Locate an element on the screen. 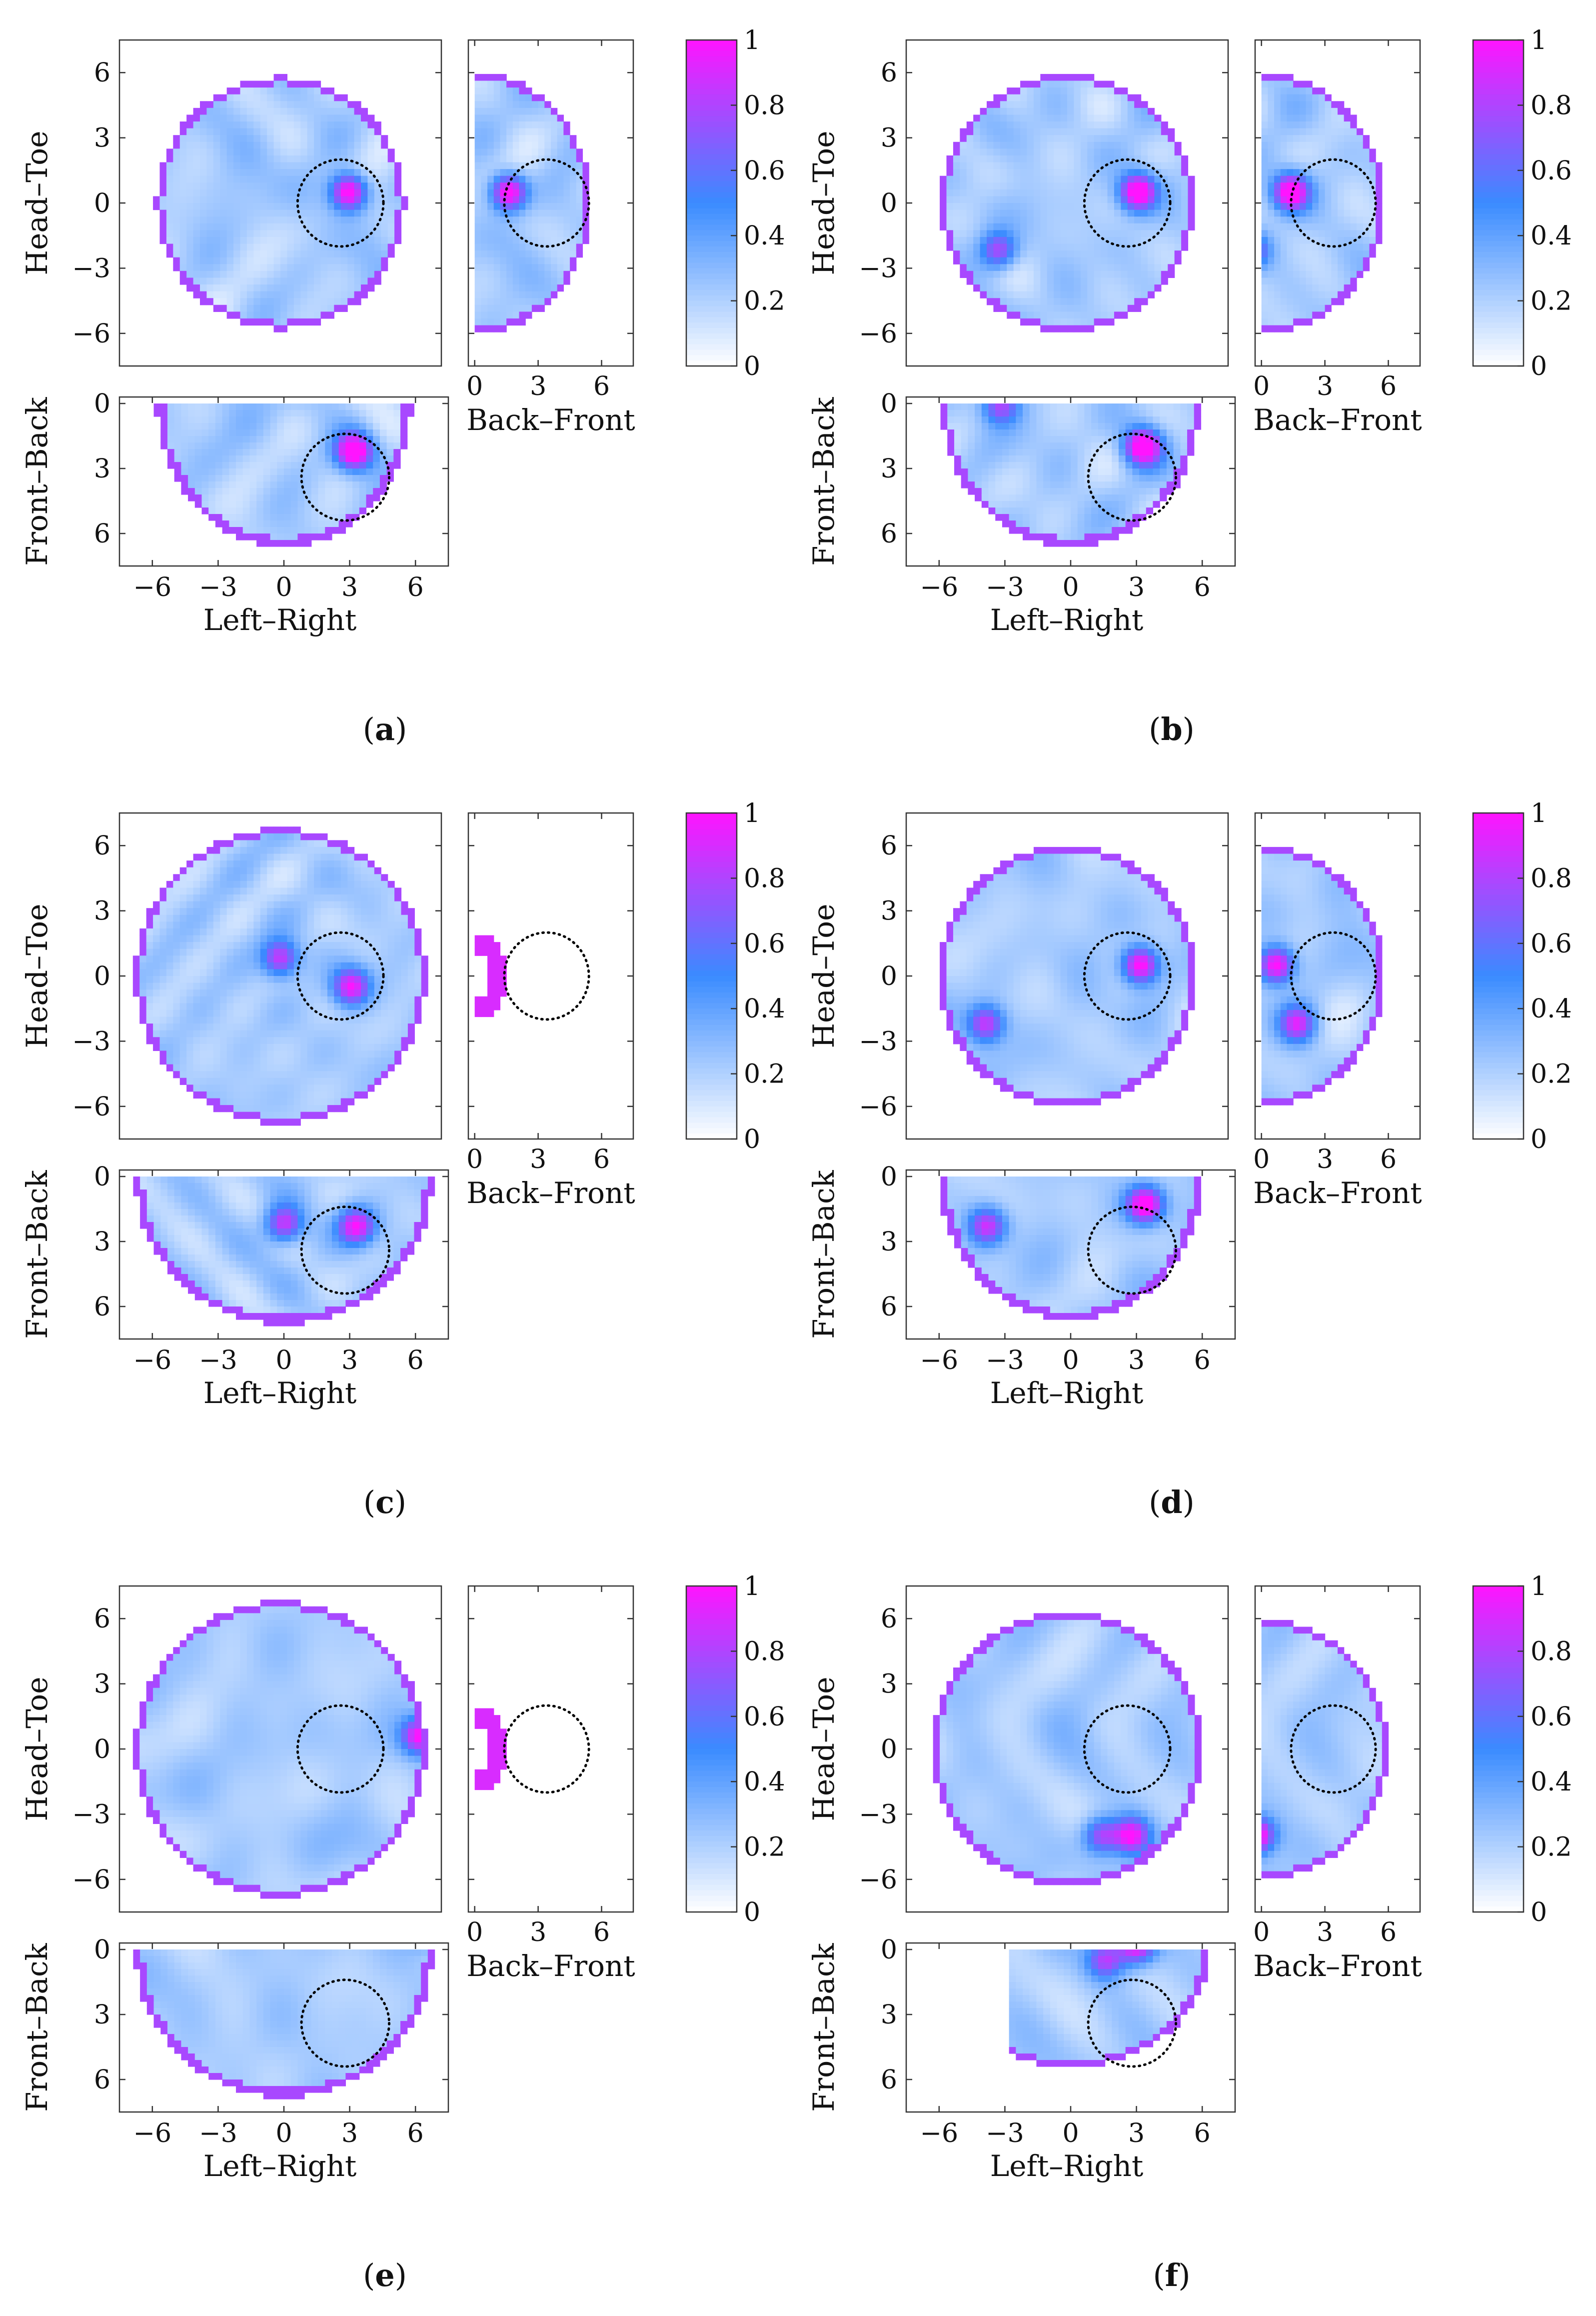 The width and height of the screenshot is (1596, 2316). axial-ytick: −6 is located at coordinates (878, 1107).